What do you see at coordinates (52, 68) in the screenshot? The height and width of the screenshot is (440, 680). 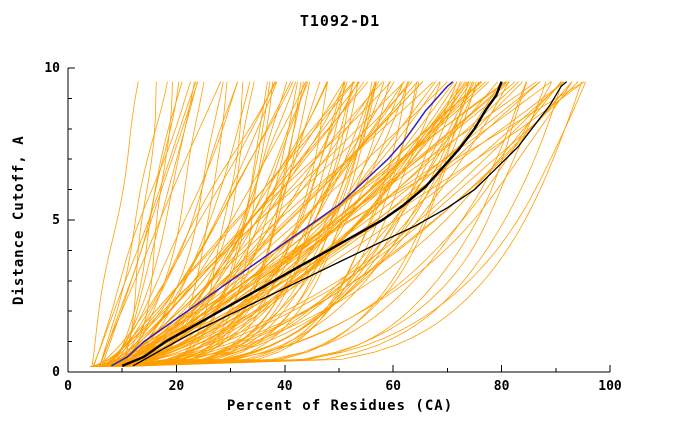 I see `svg-text: 10` at bounding box center [52, 68].